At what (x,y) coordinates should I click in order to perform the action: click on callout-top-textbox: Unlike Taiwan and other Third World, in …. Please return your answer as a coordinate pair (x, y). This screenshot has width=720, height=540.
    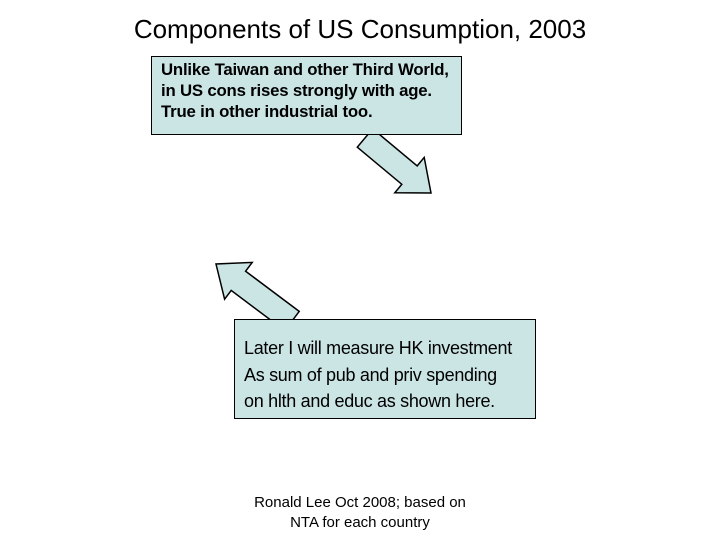
    Looking at the image, I should click on (306, 95).